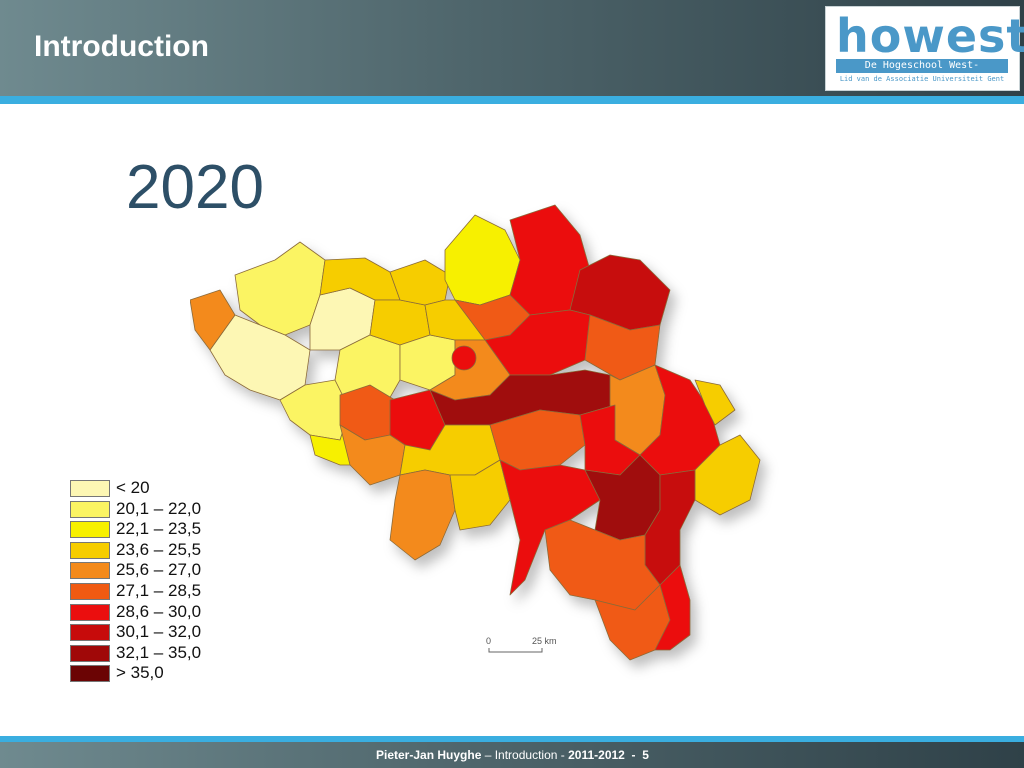 The image size is (1024, 768). I want to click on region-brussels-dot, so click(464, 358).